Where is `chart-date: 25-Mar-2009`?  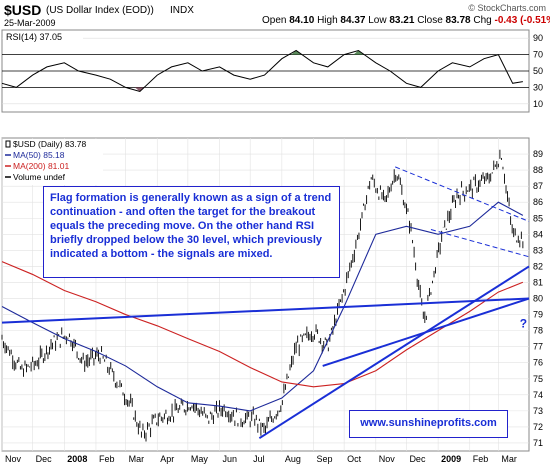
chart-date: 25-Mar-2009 is located at coordinates (30, 23).